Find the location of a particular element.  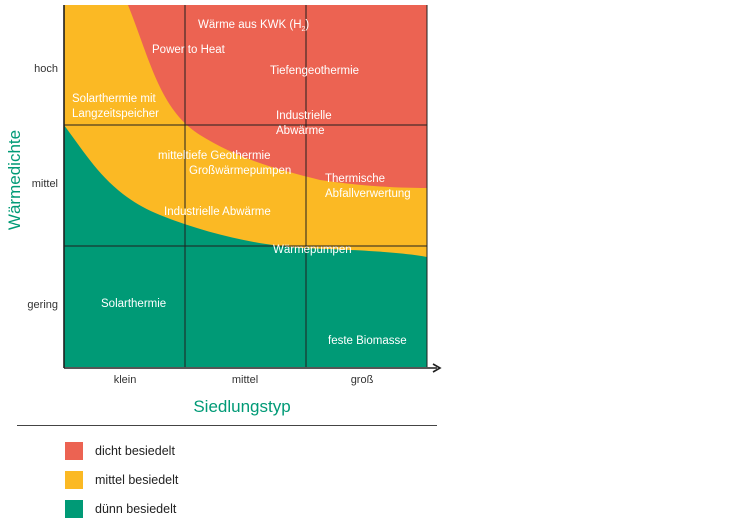

label-solarthermie-speicher-2: Langzeitspeicher is located at coordinates (115, 114).